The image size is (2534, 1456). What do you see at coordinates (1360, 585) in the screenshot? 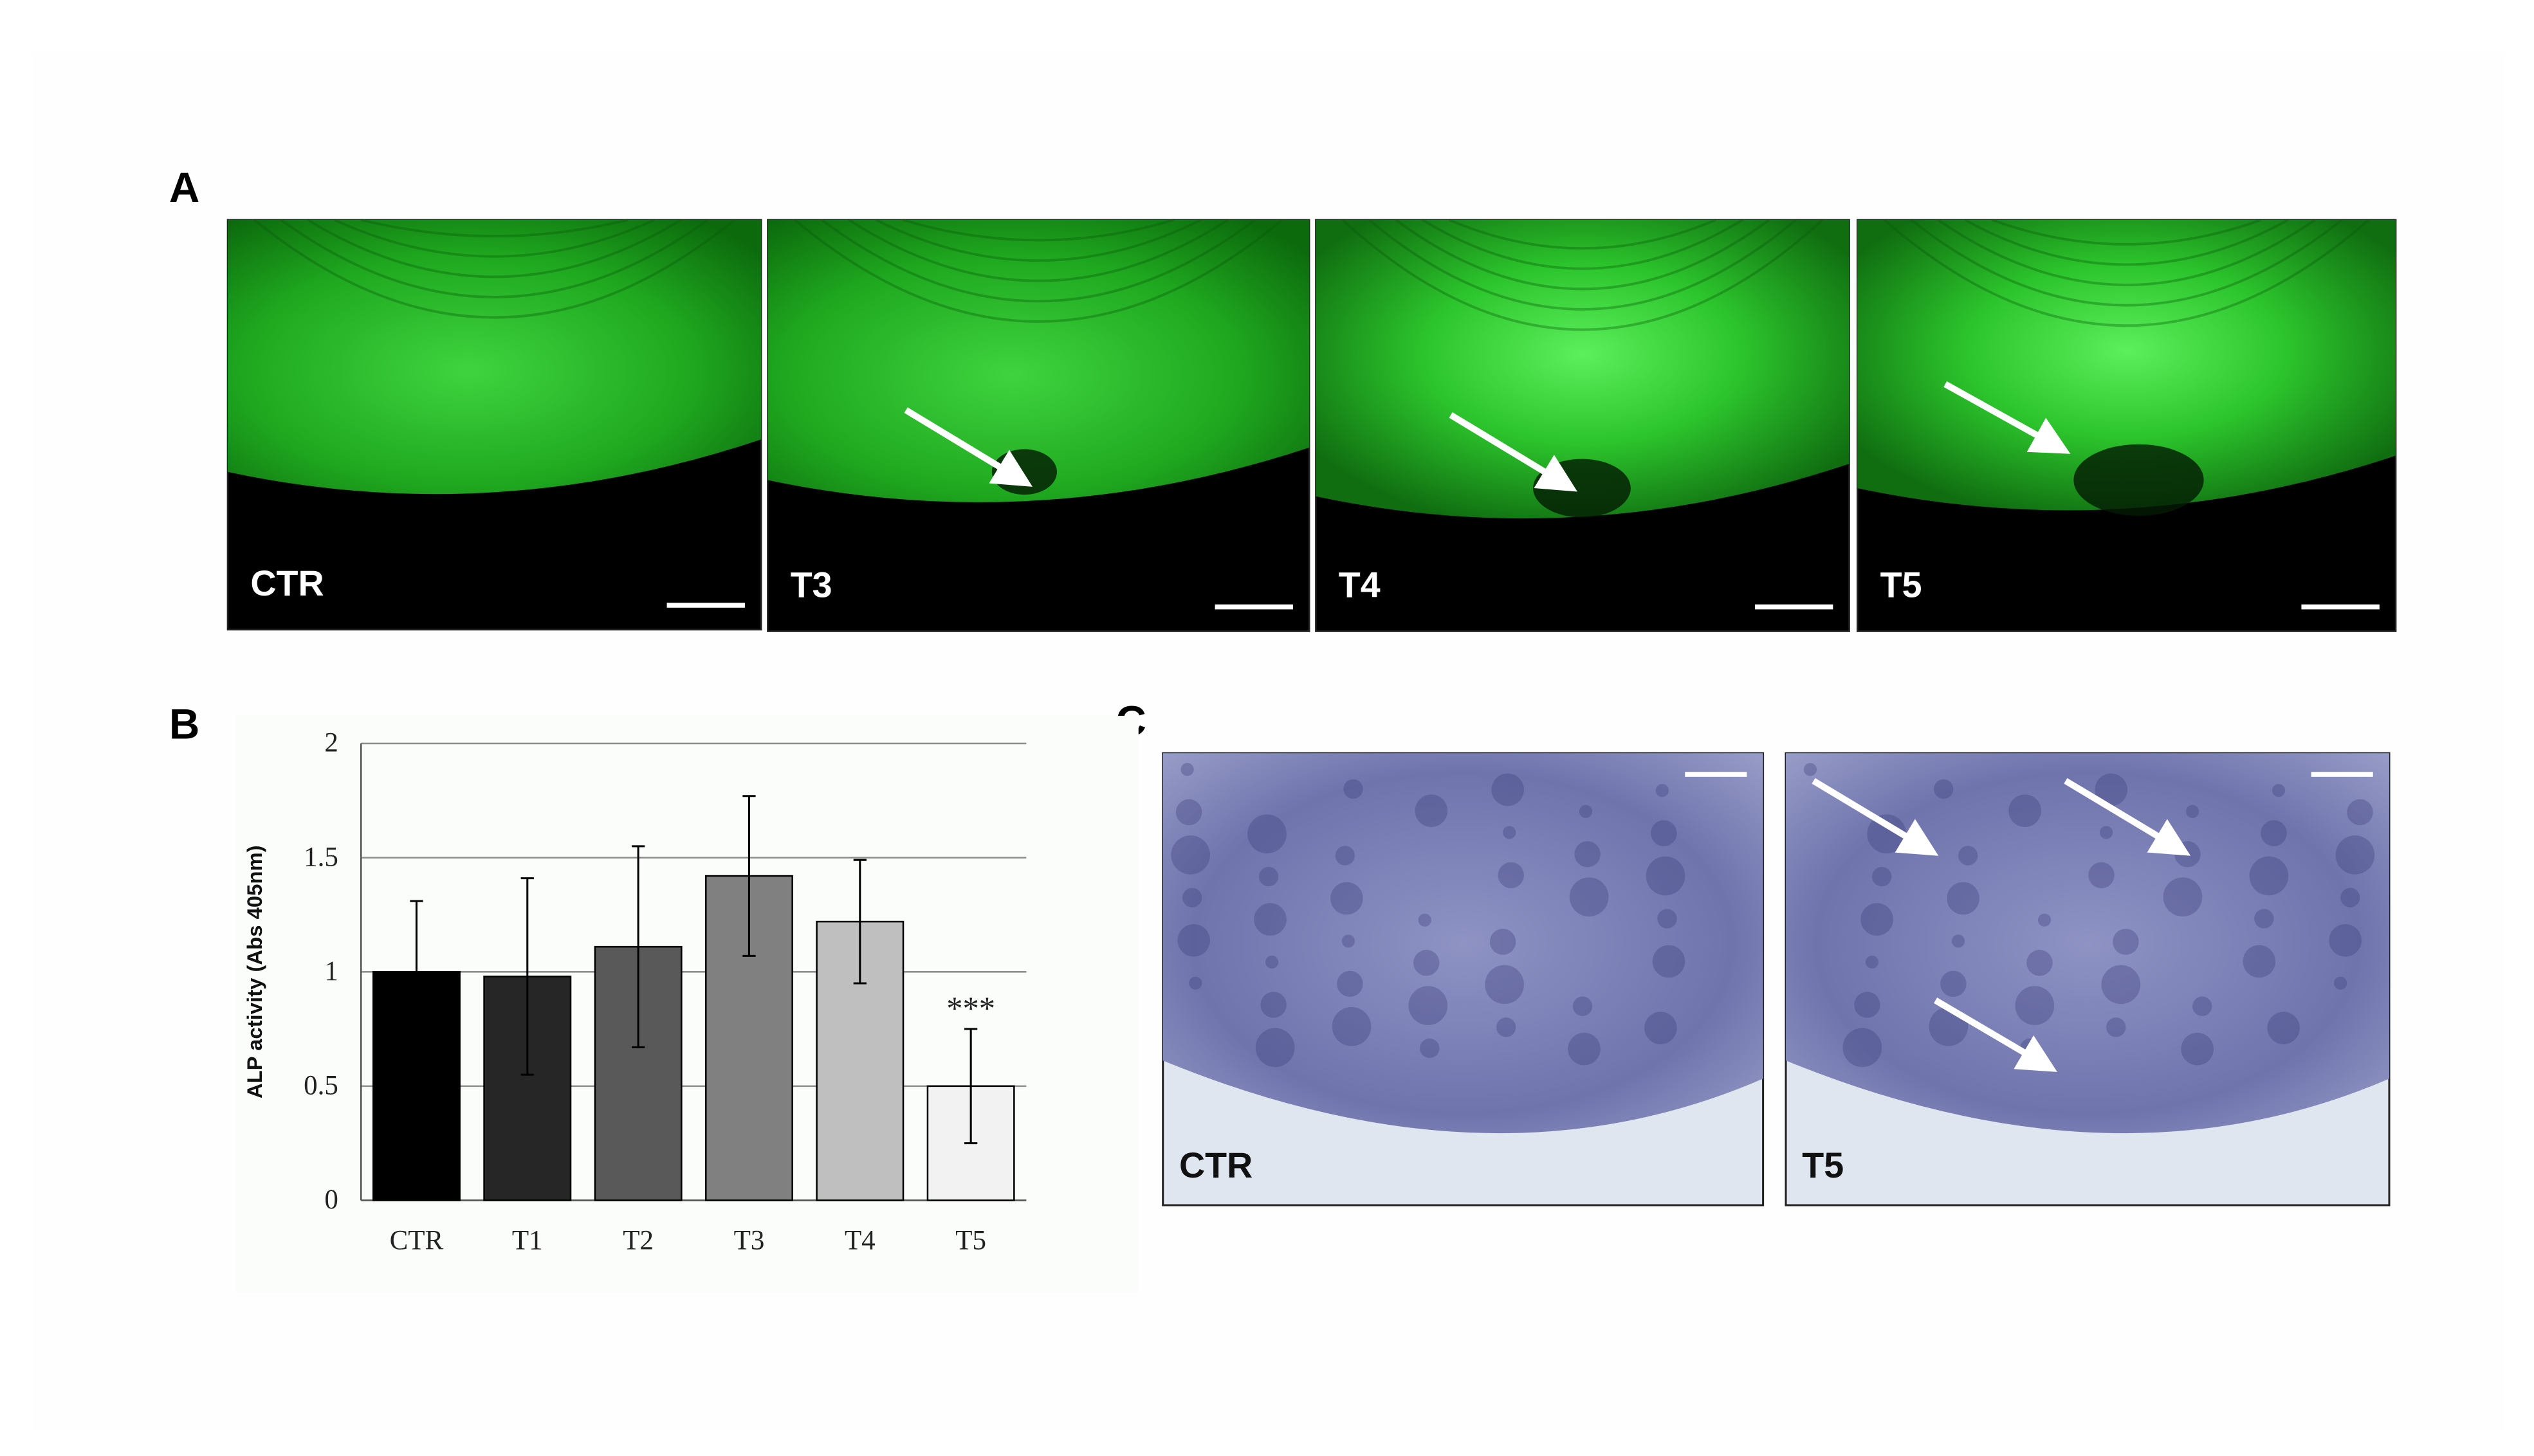
I see `image-label: T4` at bounding box center [1360, 585].